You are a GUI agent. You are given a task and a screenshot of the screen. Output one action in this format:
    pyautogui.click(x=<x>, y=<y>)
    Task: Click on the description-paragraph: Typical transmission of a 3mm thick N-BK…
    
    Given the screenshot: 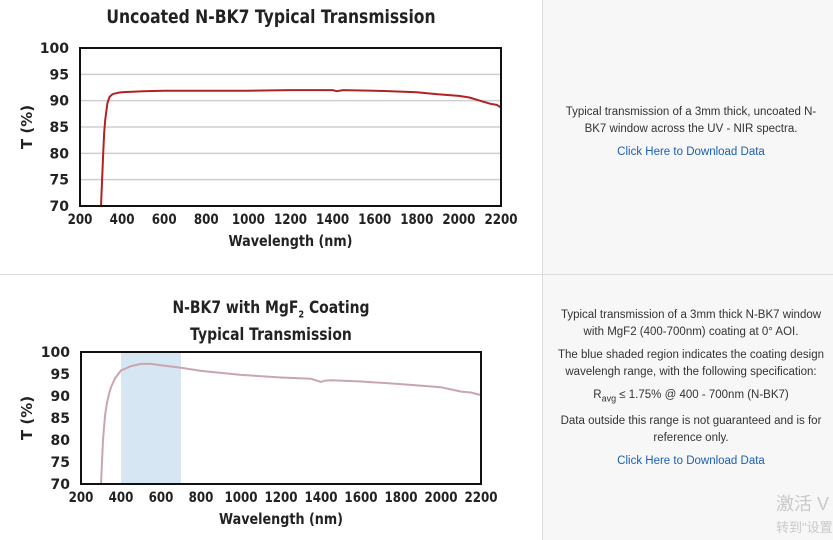 What is the action you would take?
    pyautogui.click(x=691, y=323)
    